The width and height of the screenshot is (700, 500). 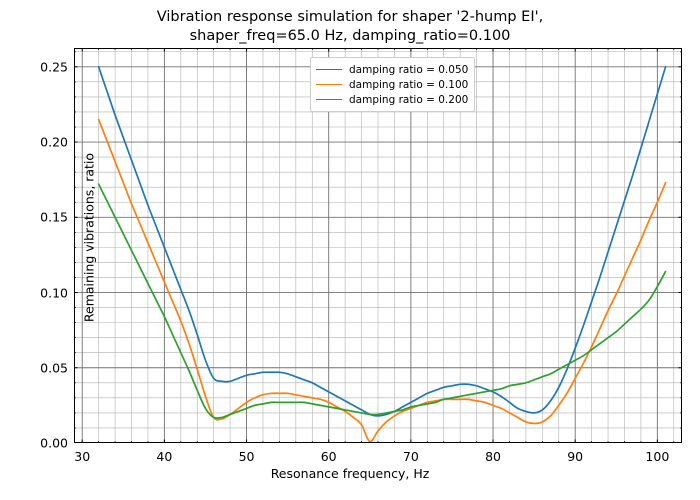 I want to click on legend-item: damping ratio = 0.050, so click(x=392, y=69).